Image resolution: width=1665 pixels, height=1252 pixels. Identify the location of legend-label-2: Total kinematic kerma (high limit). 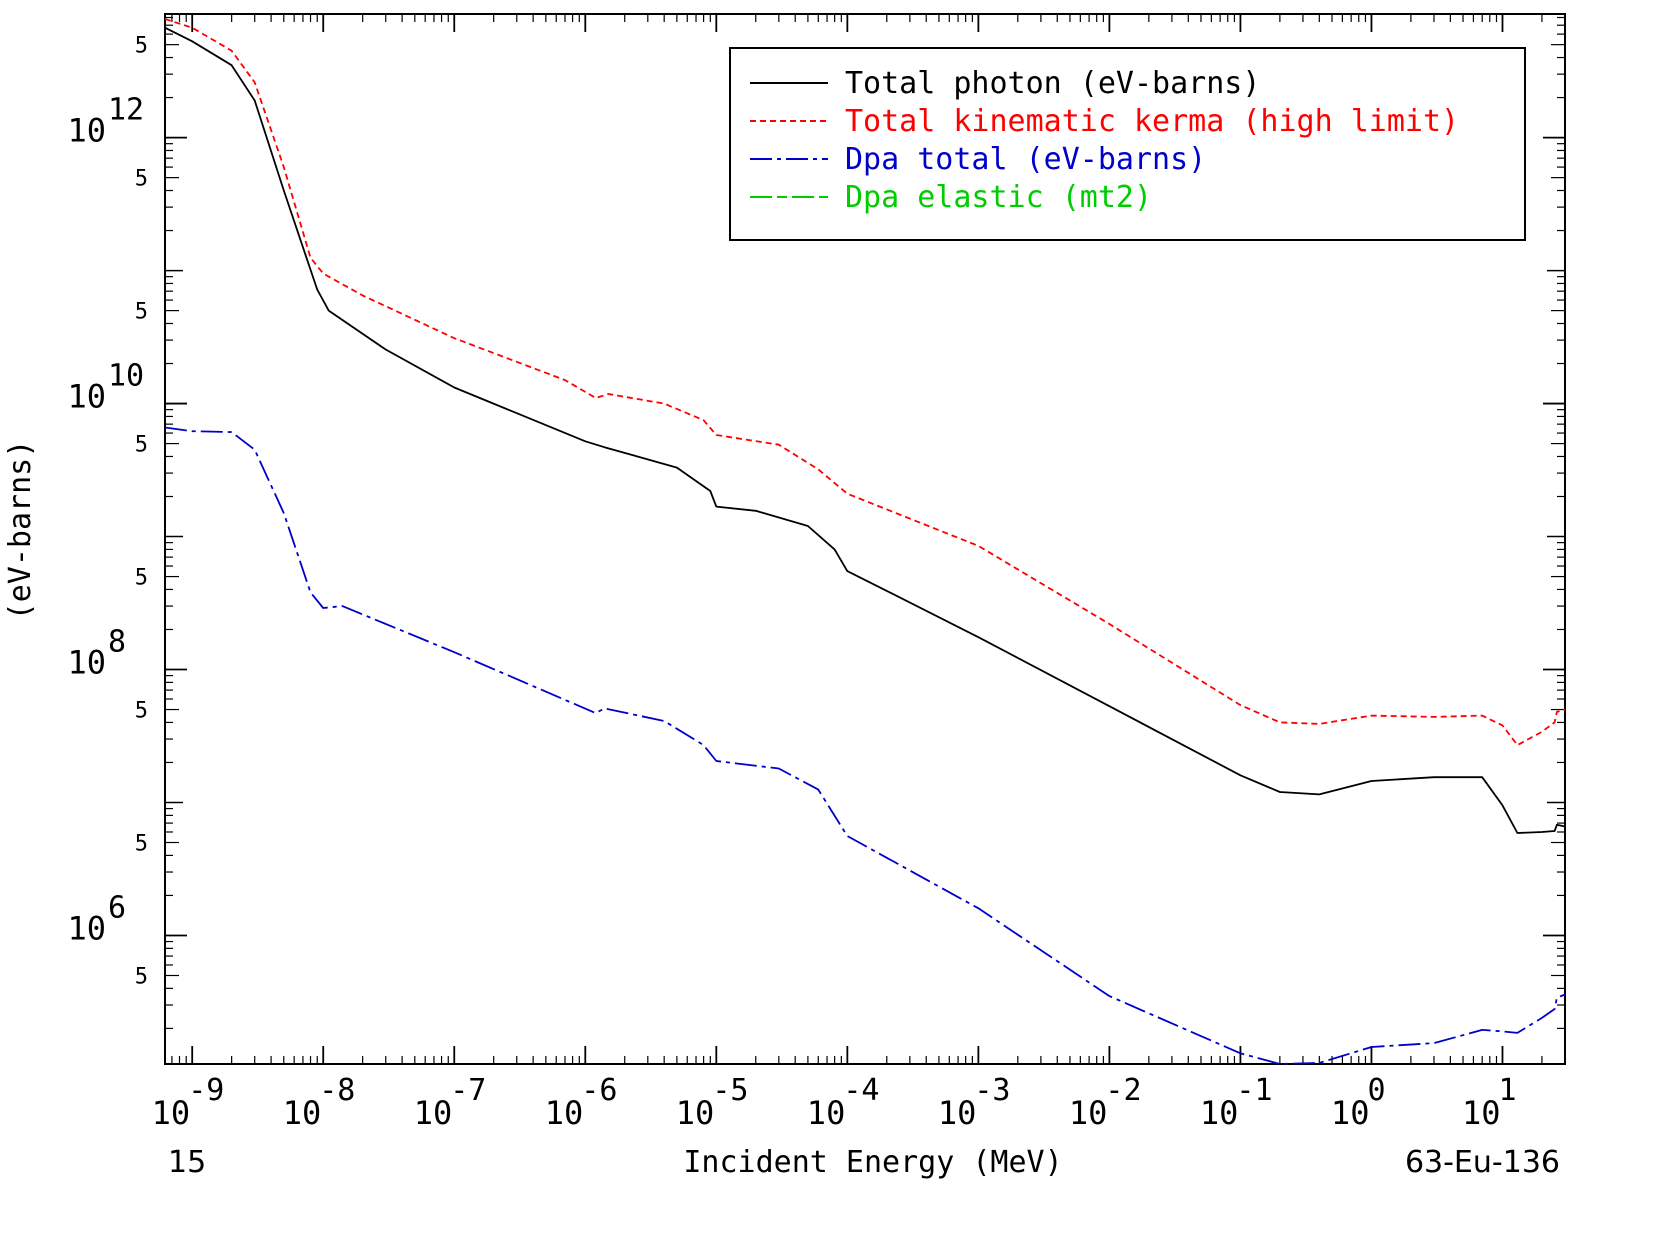
(1152, 121).